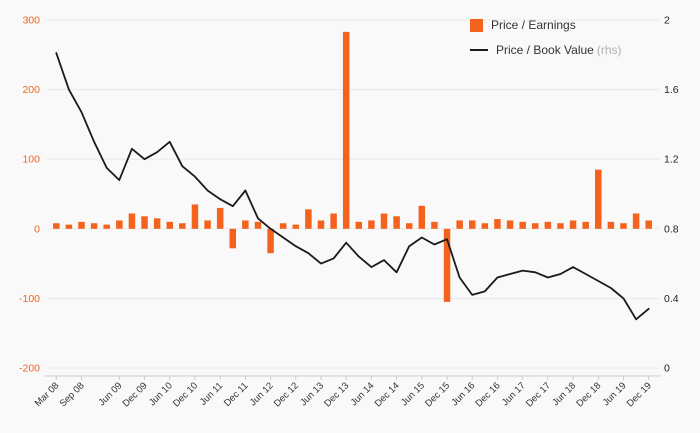 Image resolution: width=700 pixels, height=433 pixels. I want to click on legend-item-price-book-value: Price / Book Value (rhs), so click(546, 50).